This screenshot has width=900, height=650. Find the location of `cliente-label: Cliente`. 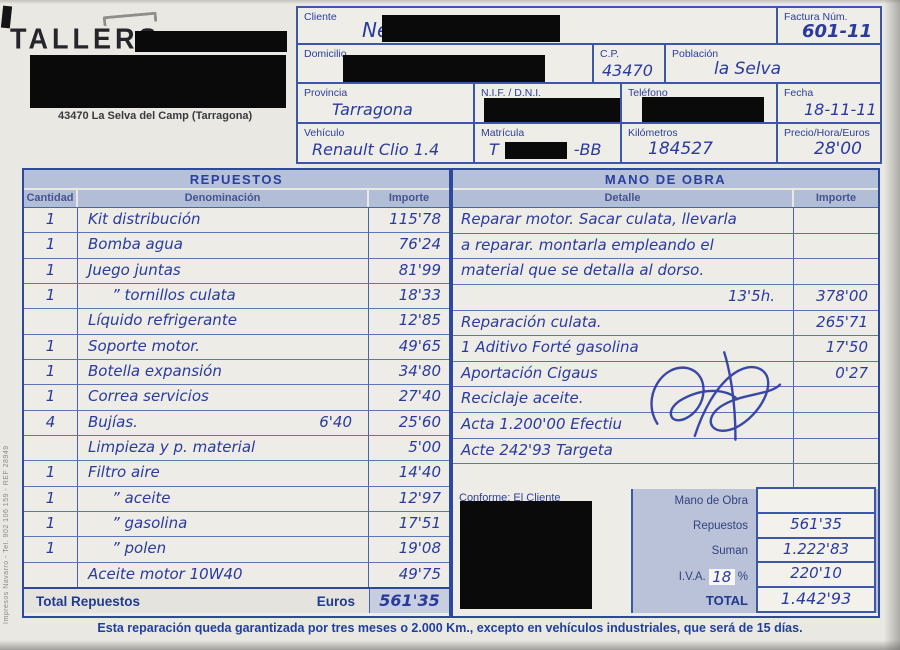

cliente-label: Cliente is located at coordinates (320, 17).